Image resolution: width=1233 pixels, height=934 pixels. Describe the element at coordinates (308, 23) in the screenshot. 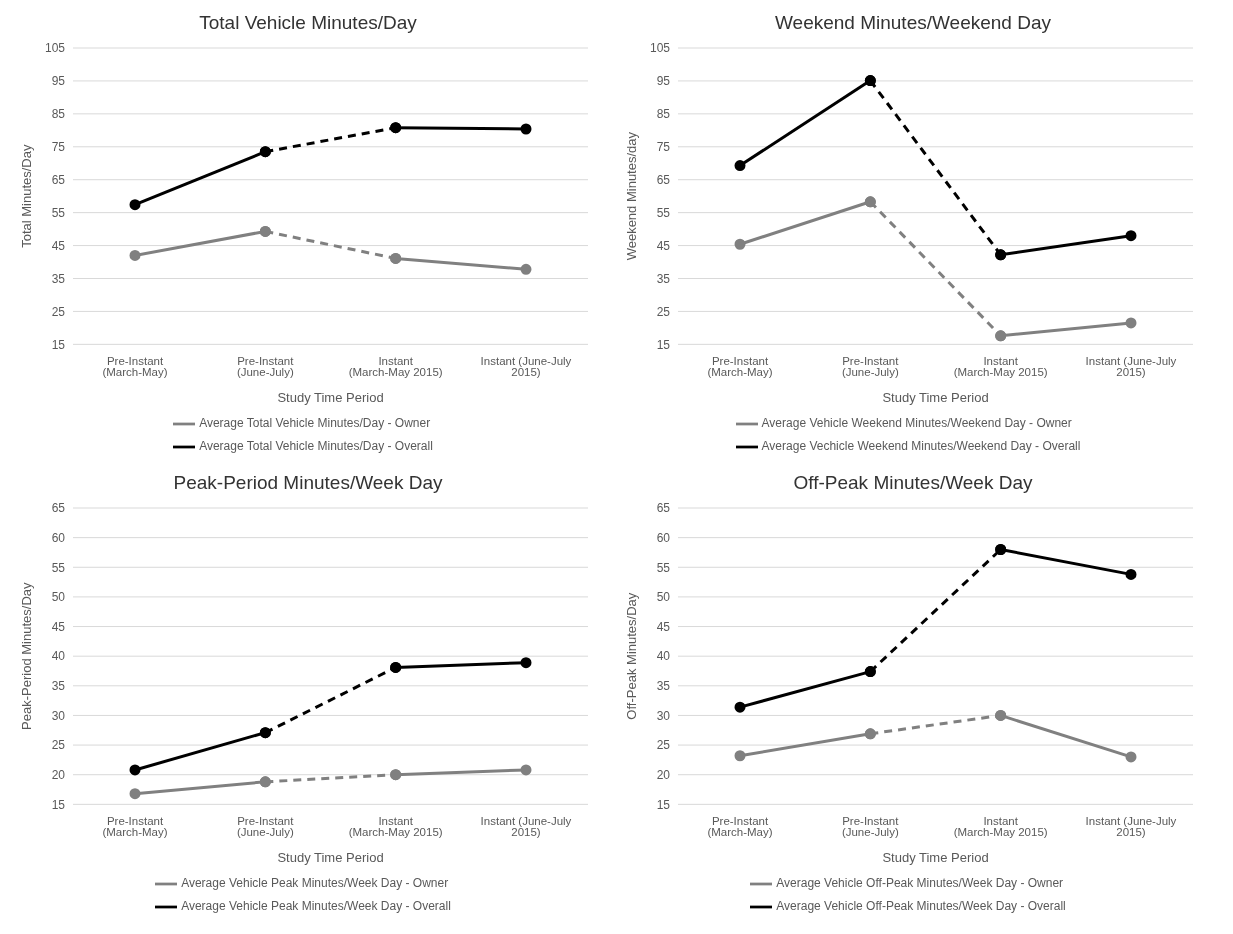

I see `chart-title: Total Vehicle Minutes/Day` at that location.